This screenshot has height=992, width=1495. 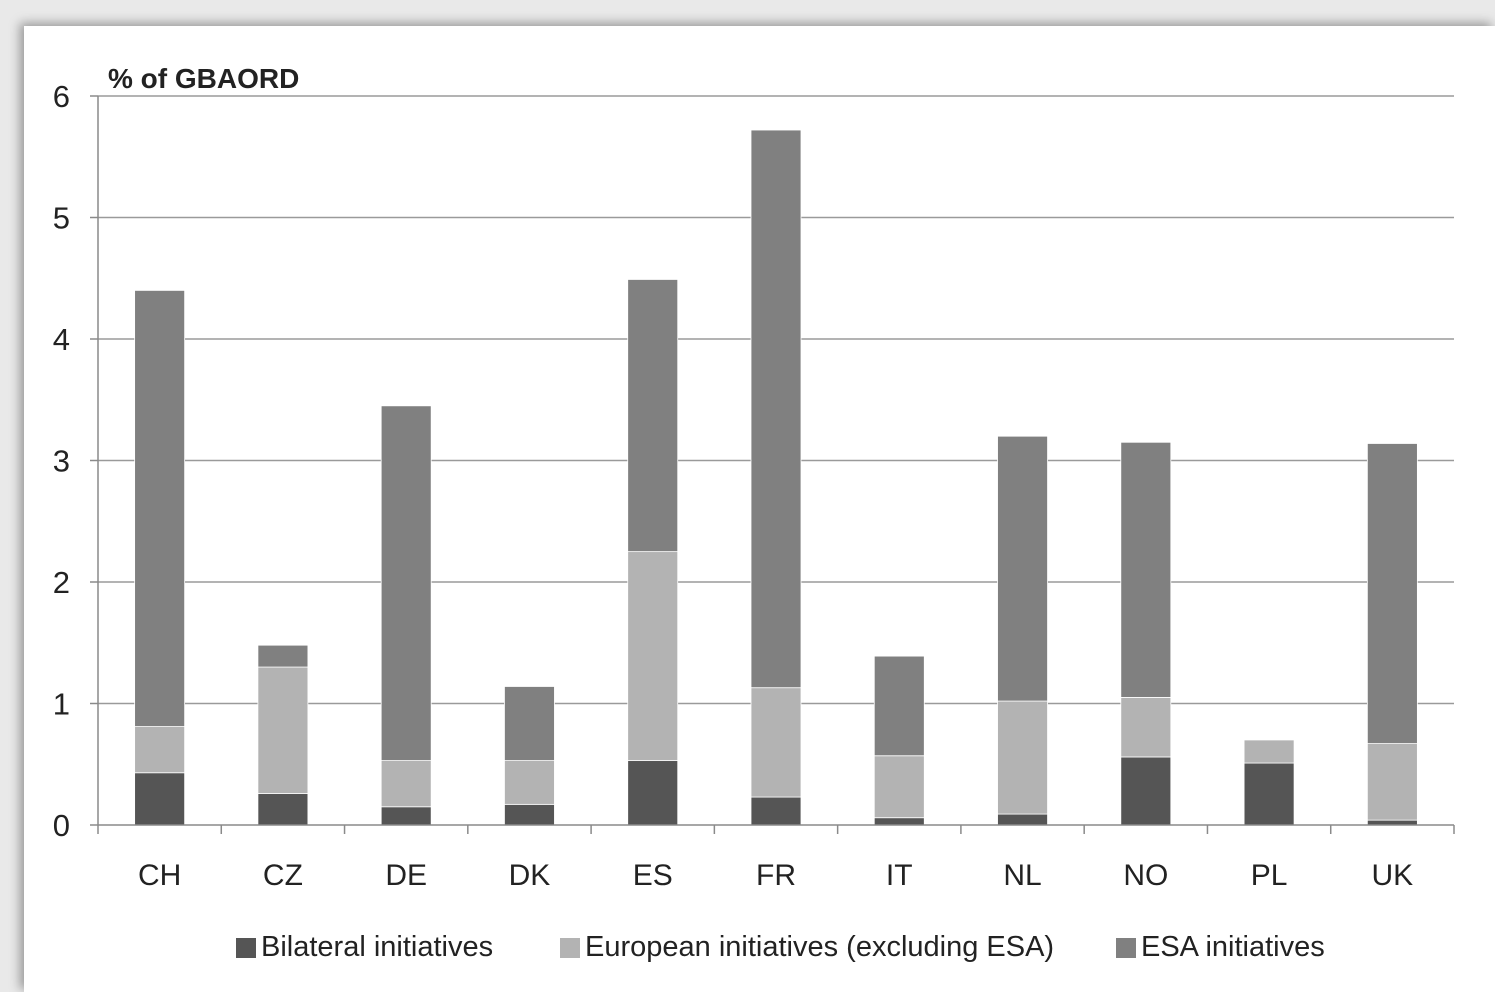 What do you see at coordinates (61, 582) in the screenshot?
I see `y-tick-label: 2` at bounding box center [61, 582].